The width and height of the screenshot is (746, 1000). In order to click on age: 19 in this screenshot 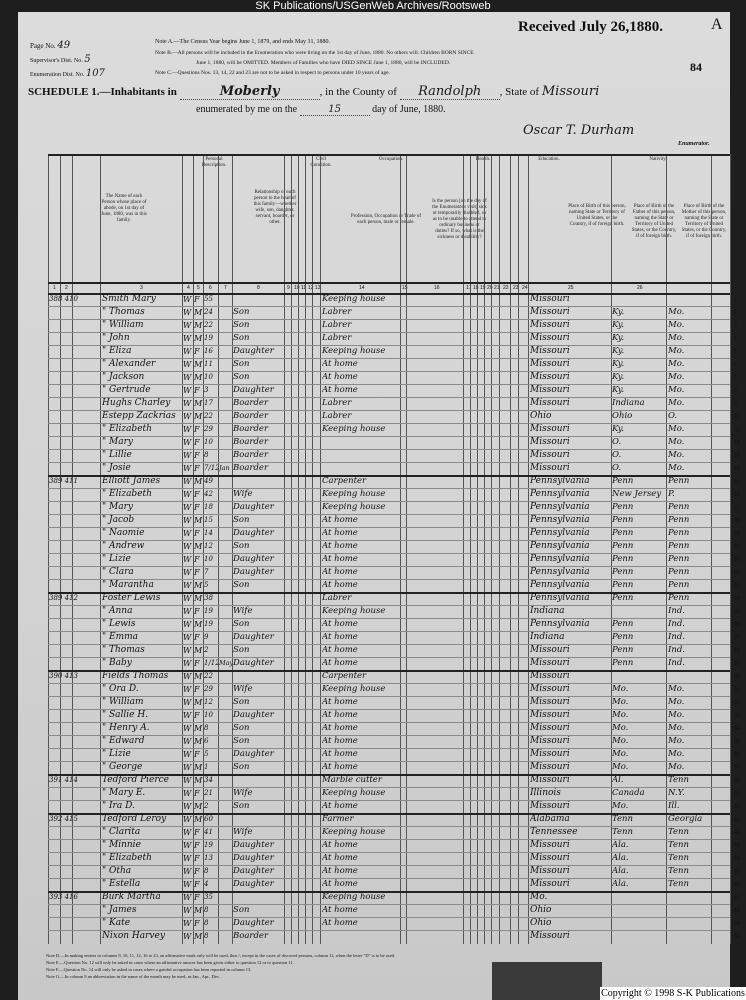, I will do `click(208, 624)`.